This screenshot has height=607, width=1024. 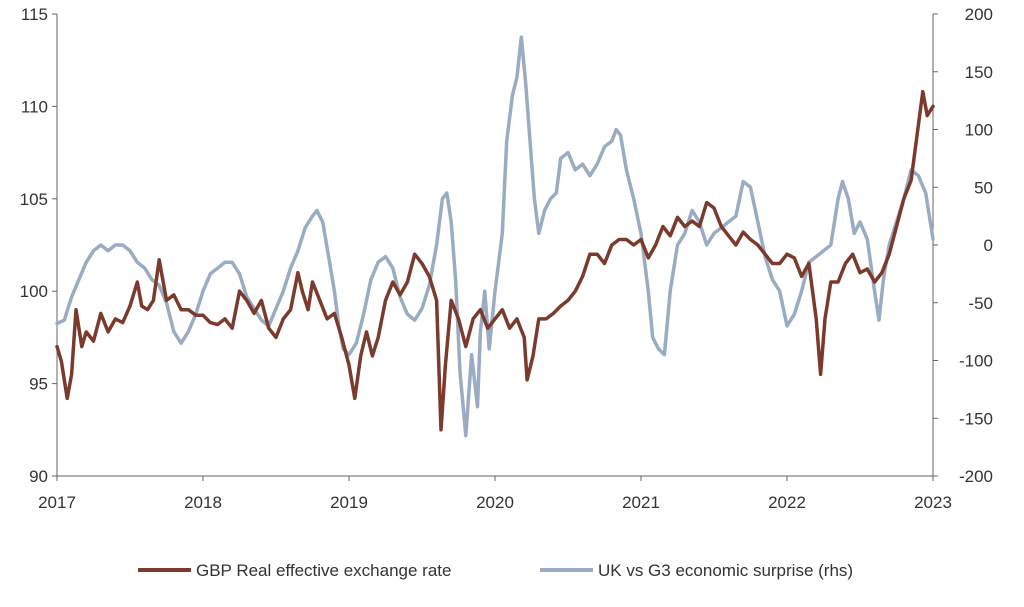 I want to click on legend-label-surprise: UK vs G3 economic surprise (rhs), so click(x=725, y=570).